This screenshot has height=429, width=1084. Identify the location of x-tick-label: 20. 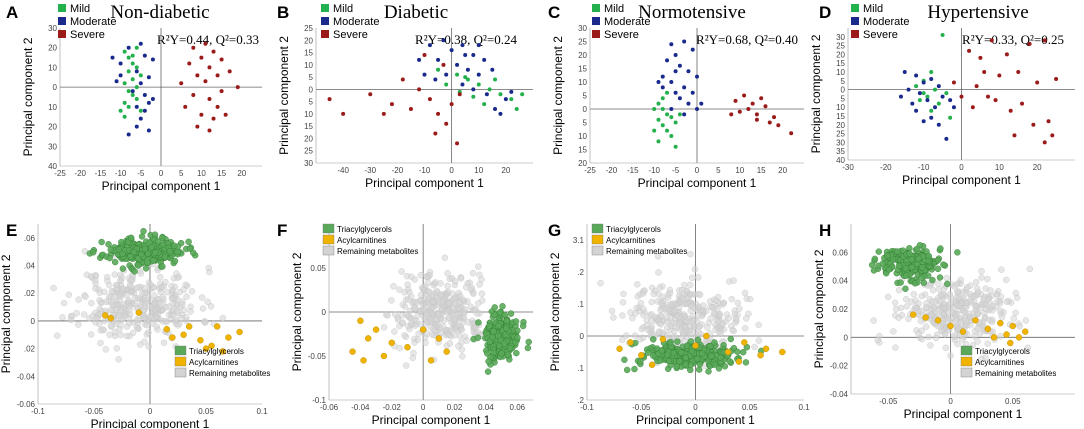
(505, 170).